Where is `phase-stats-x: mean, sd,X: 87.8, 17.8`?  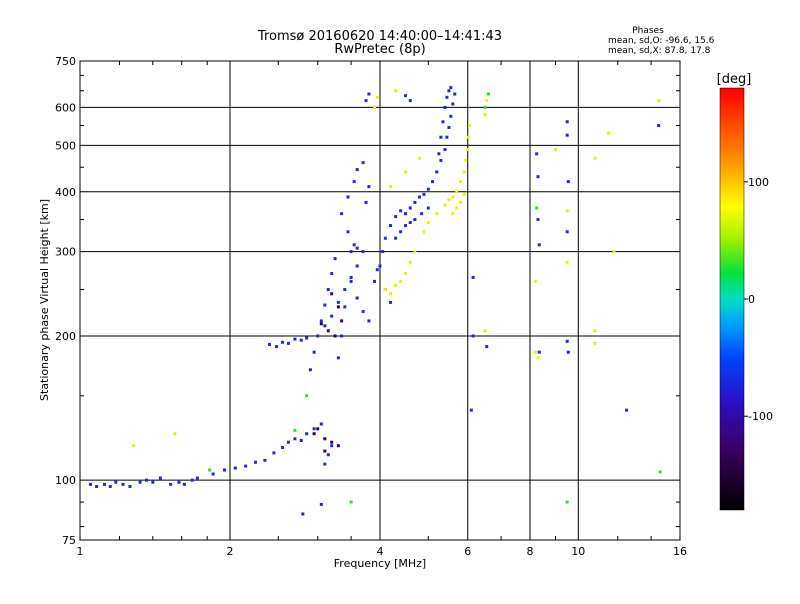
phase-stats-x: mean, sd,X: 87.8, 17.8 is located at coordinates (659, 51).